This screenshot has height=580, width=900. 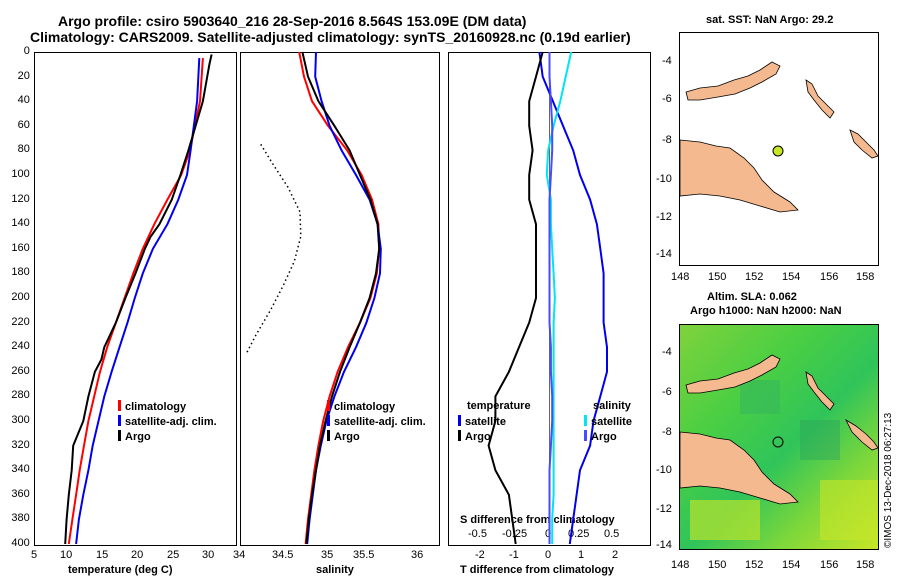 I want to click on diff-legend-s-satellite: satellite, so click(x=608, y=421).